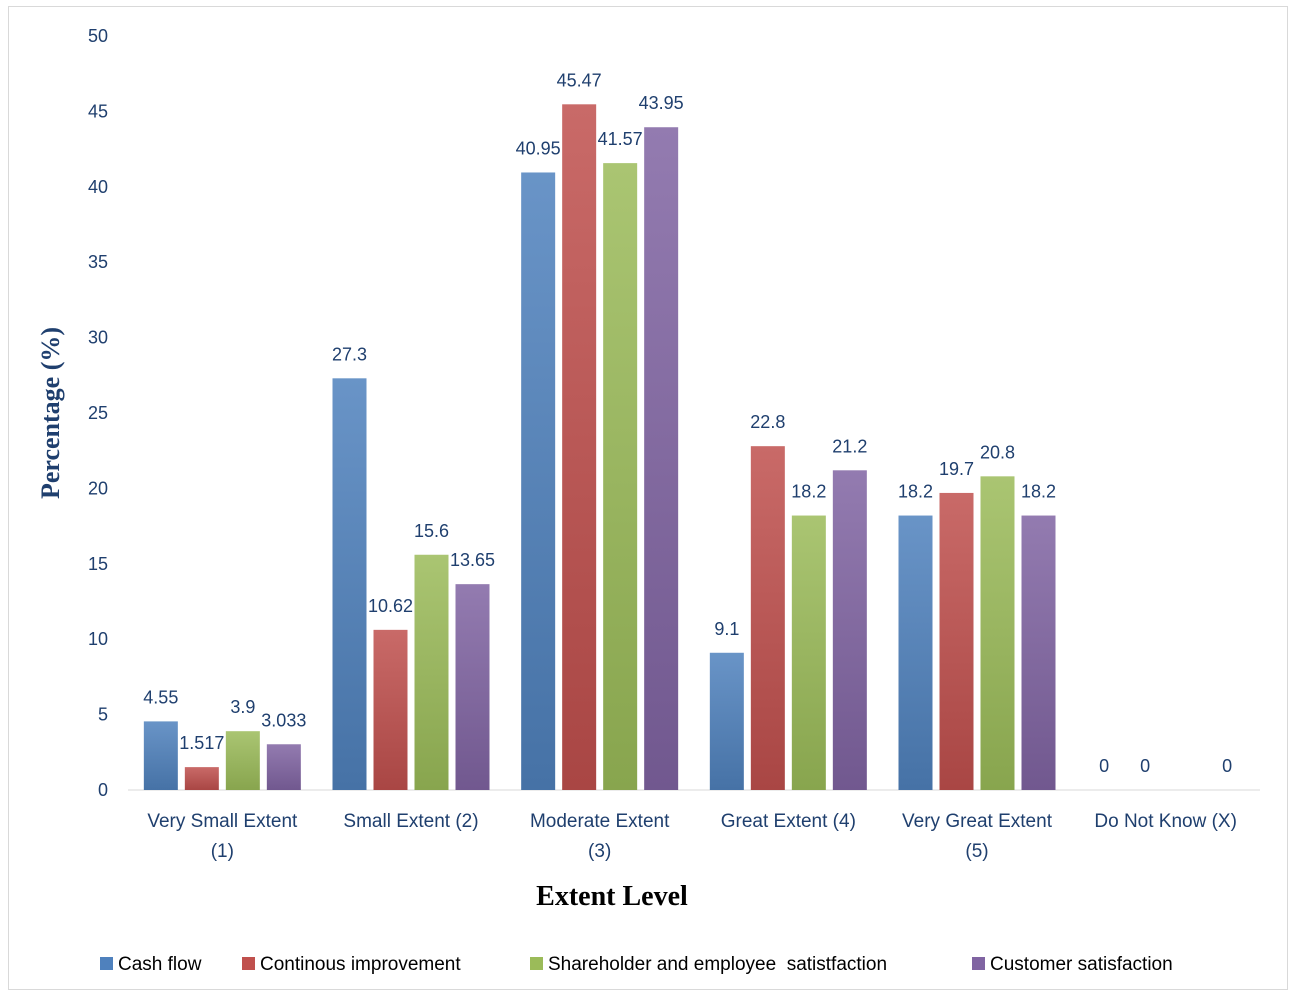 The height and width of the screenshot is (994, 1295). Describe the element at coordinates (726, 629) in the screenshot. I see `data-label: 9.1` at that location.